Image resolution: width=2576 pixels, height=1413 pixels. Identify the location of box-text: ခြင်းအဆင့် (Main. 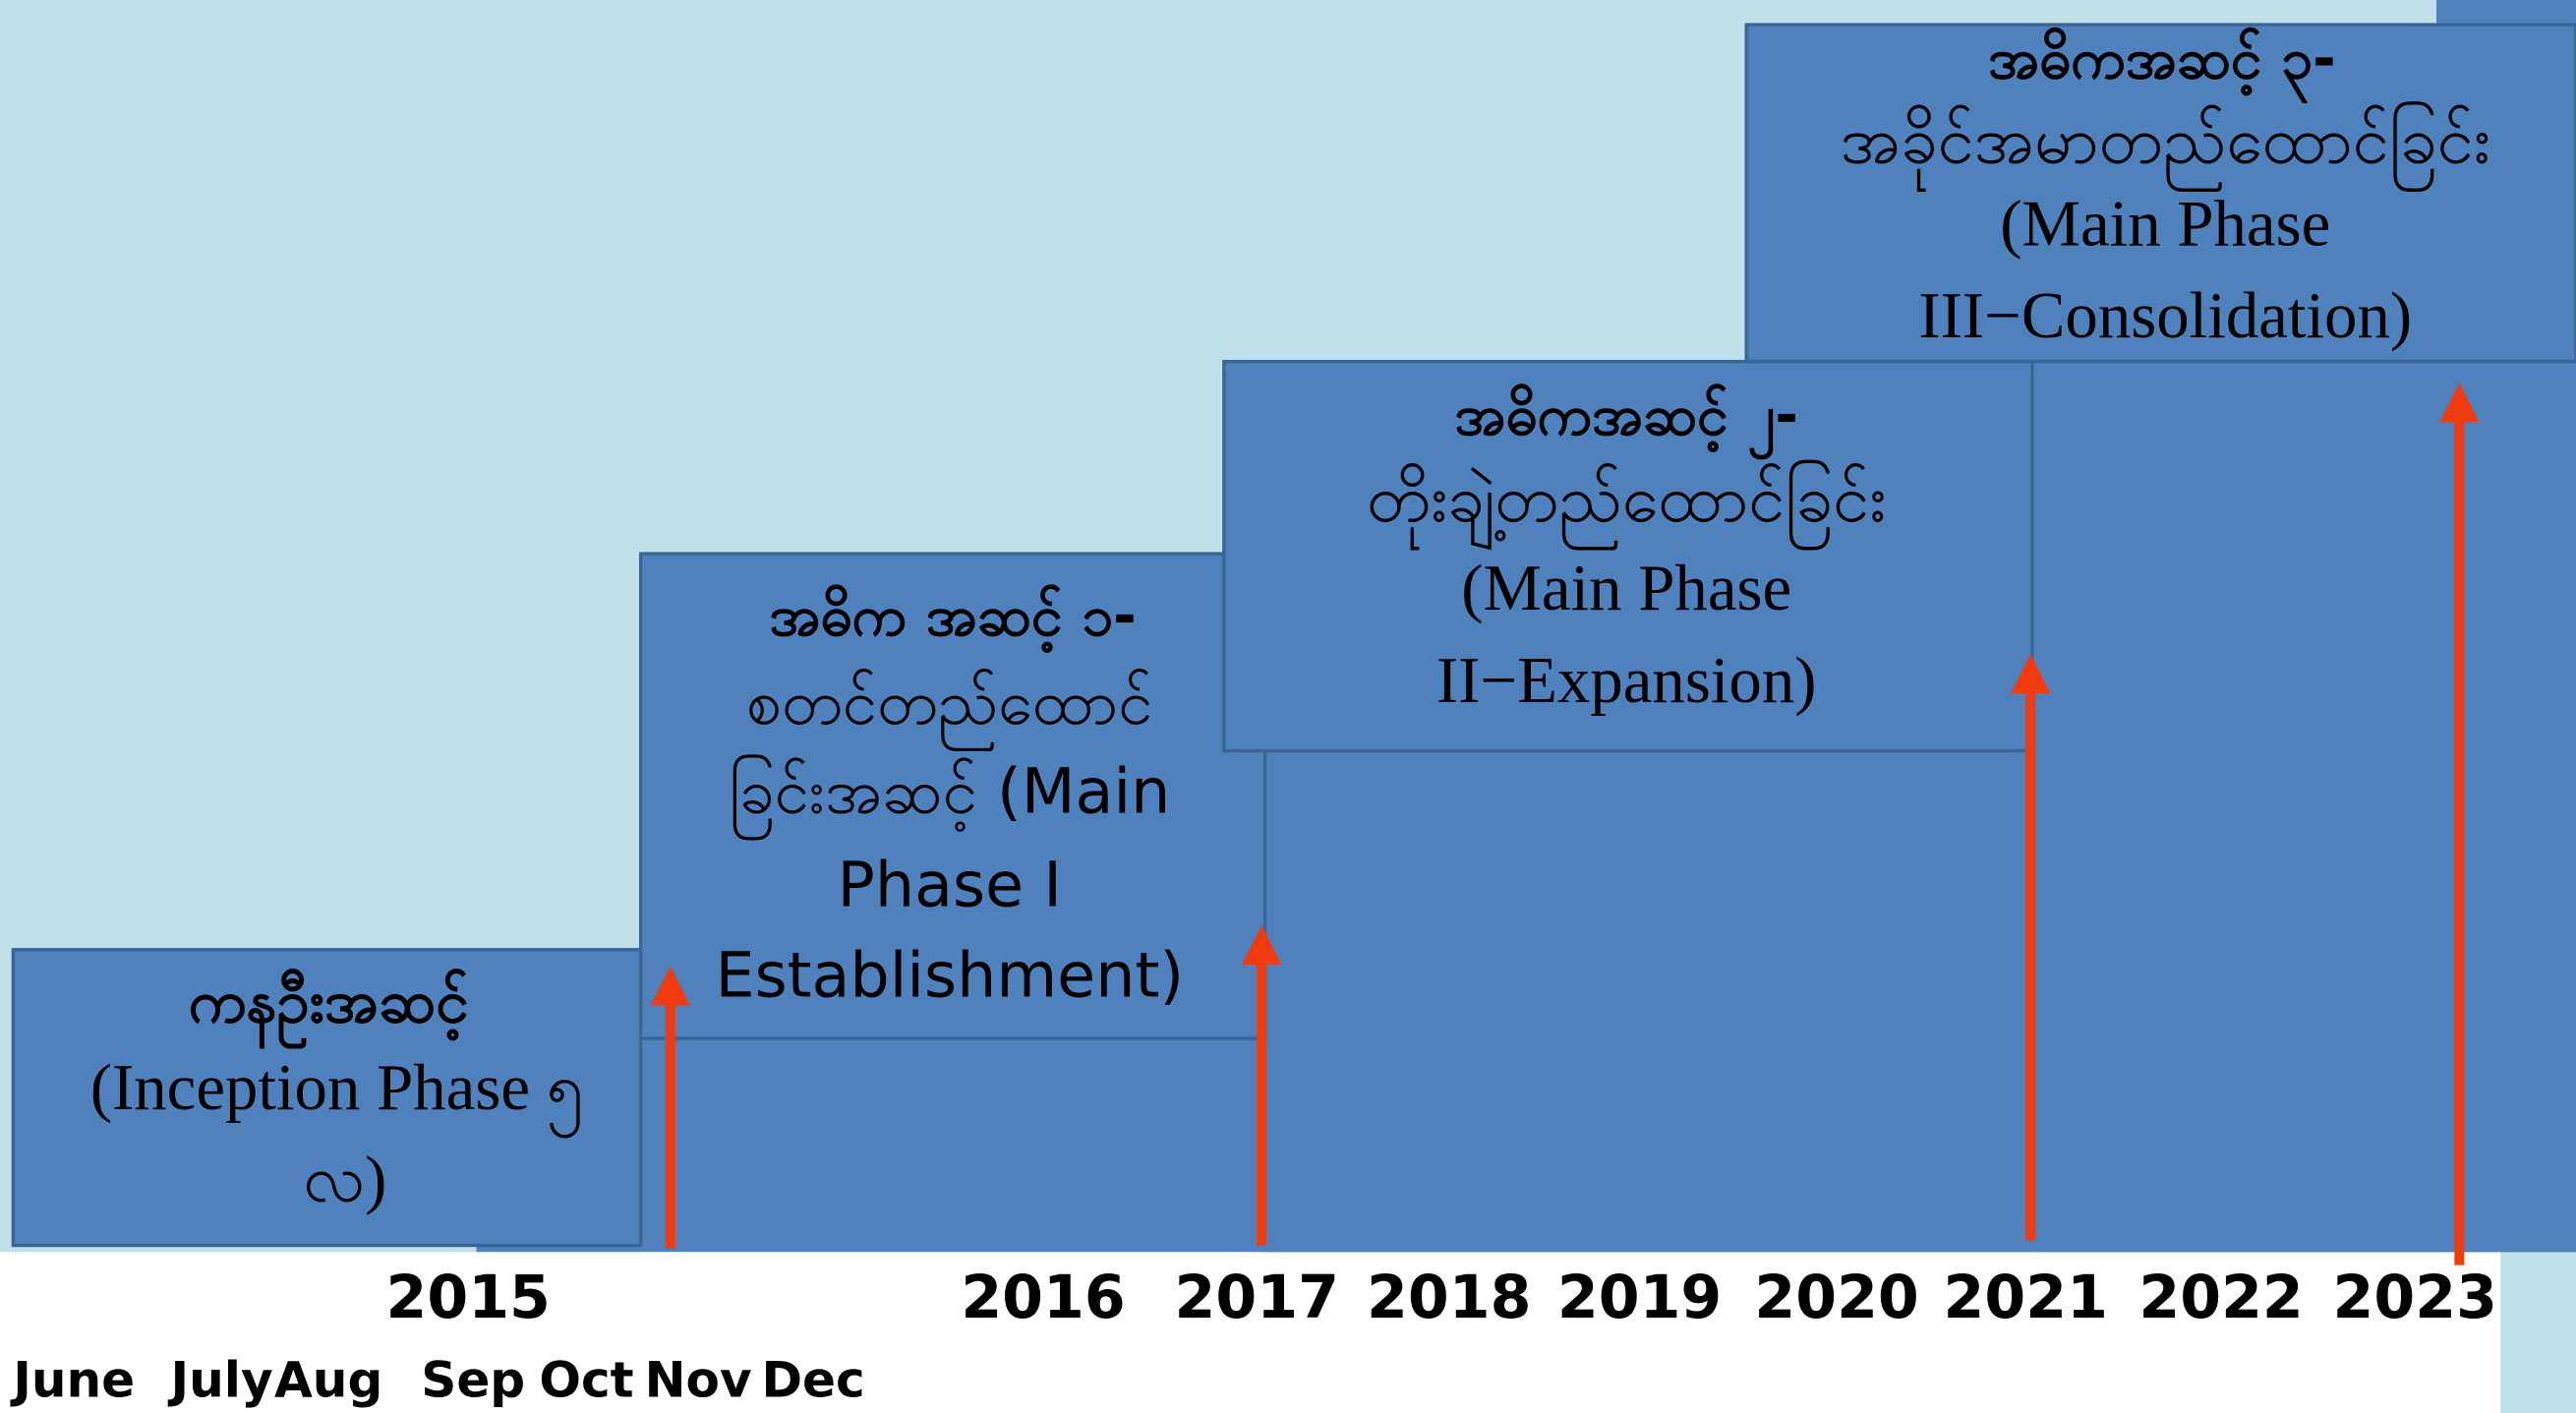
(949, 796).